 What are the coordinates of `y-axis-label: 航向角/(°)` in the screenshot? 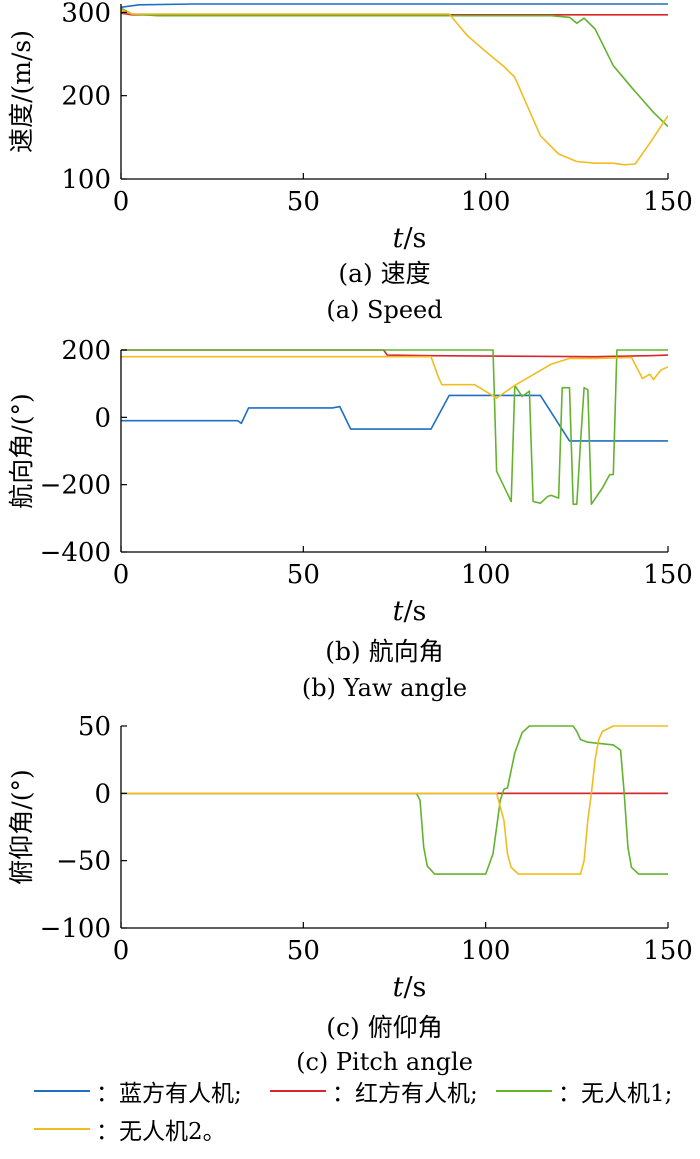 It's located at (21, 450).